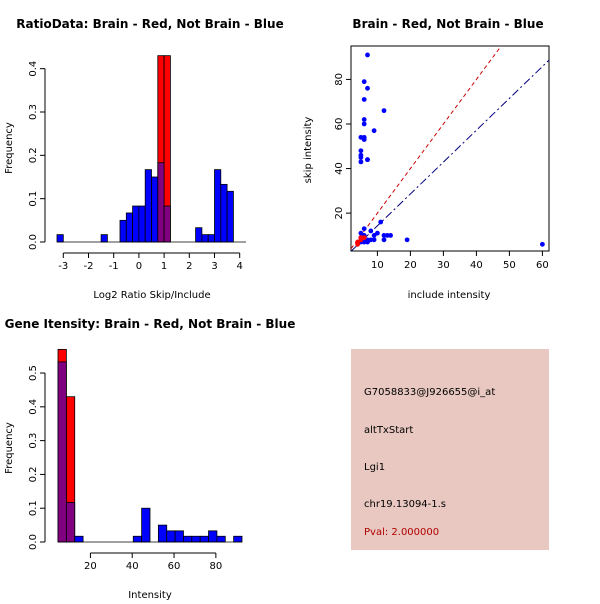  I want to click on ratio-y-tick-label: 0.0, so click(33, 242).